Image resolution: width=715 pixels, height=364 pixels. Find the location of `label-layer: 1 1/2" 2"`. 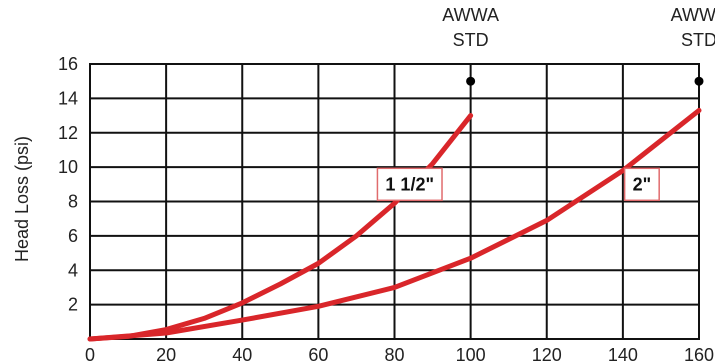

label-layer: 1 1/2" 2" is located at coordinates (518, 184).